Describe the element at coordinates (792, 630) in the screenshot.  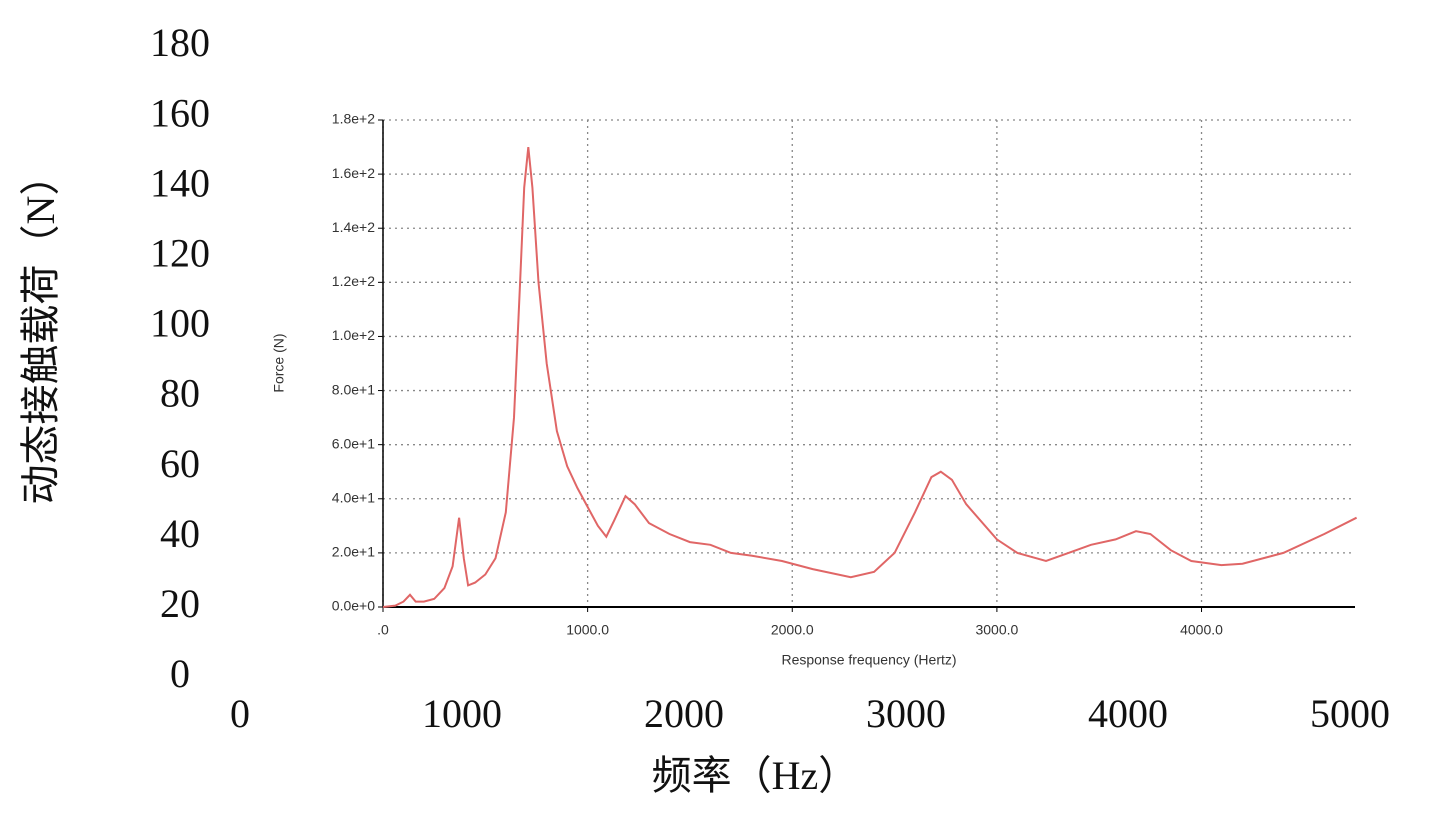
I see `x-tick-label: 2000.0` at that location.